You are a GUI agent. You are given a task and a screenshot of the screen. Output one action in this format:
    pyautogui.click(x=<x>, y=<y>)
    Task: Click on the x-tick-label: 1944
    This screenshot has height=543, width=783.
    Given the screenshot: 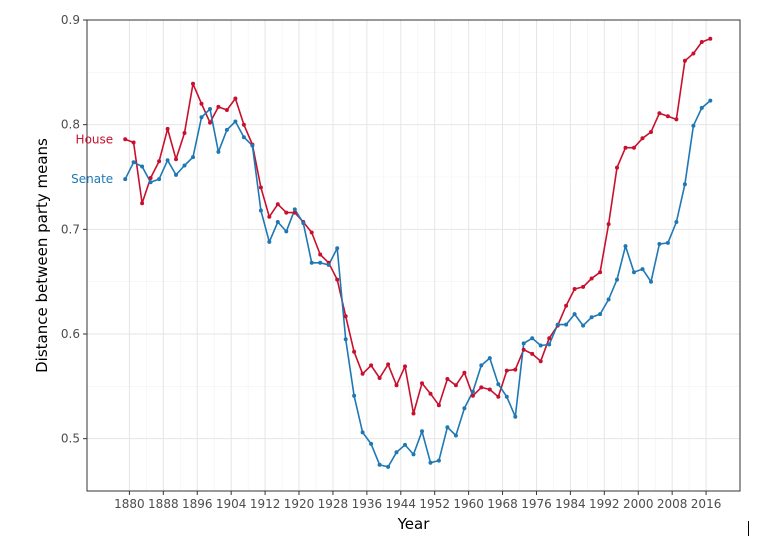 What is the action you would take?
    pyautogui.click(x=401, y=504)
    